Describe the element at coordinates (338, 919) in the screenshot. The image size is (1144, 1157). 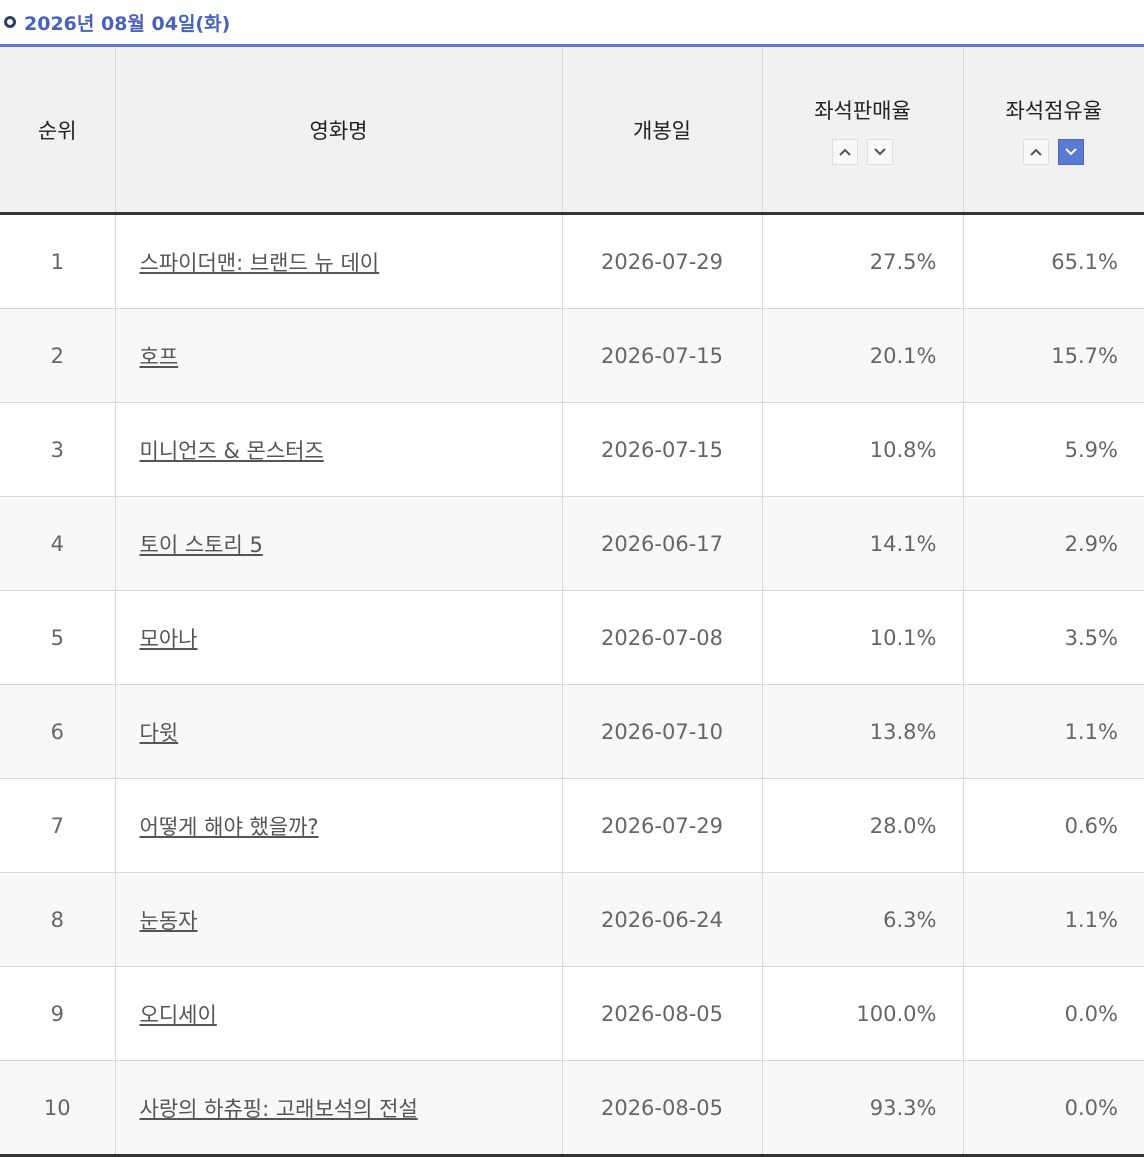
I see `cell: 눈동자` at that location.